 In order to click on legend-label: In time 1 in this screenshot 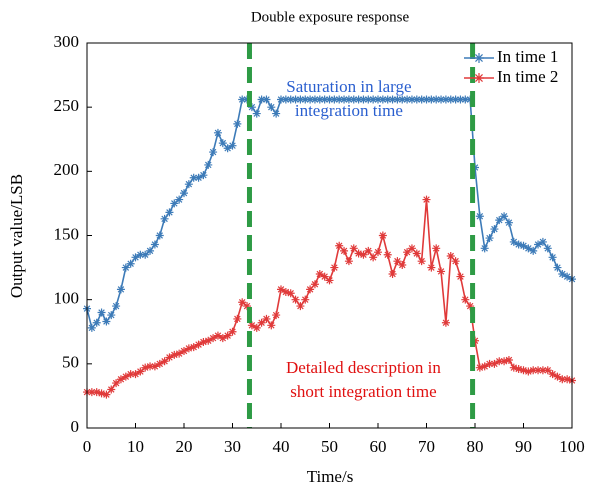, I will do `click(527, 56)`.